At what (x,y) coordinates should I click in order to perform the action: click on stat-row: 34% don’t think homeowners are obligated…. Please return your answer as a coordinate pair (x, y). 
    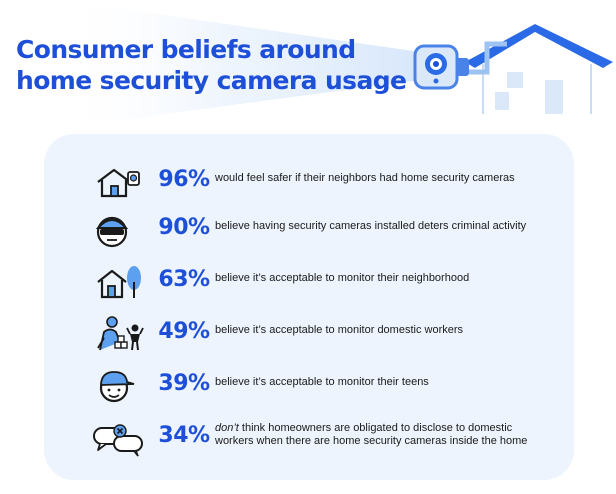
    Looking at the image, I should click on (315, 438).